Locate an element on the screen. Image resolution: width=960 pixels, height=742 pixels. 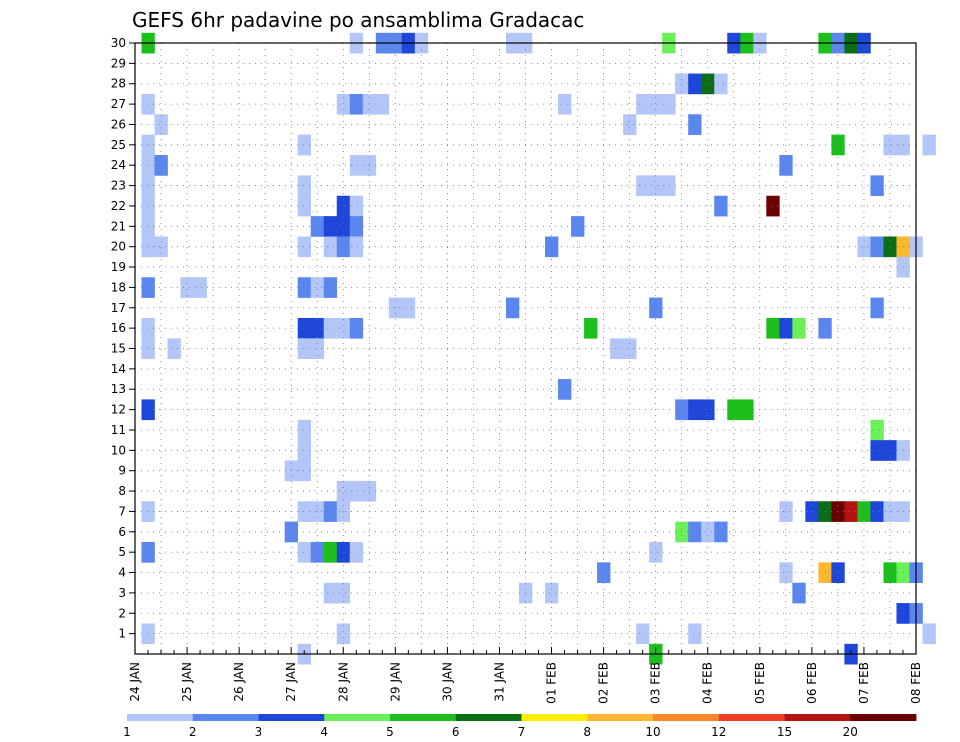
y-tick-label: 22 is located at coordinates (118, 206).